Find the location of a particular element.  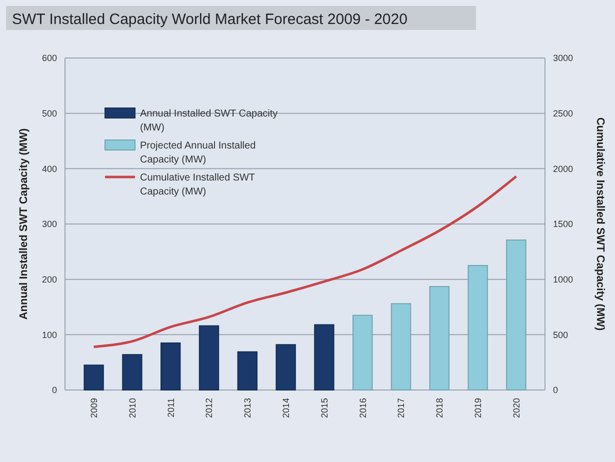

y-tick-label: 300 is located at coordinates (49, 224).